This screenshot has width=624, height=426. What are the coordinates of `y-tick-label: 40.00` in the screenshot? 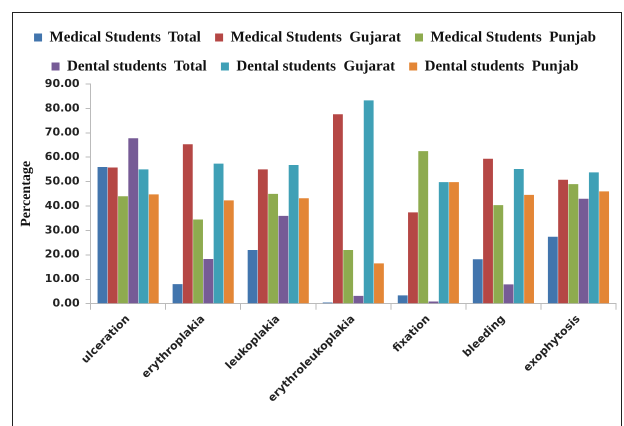 It's located at (62, 205).